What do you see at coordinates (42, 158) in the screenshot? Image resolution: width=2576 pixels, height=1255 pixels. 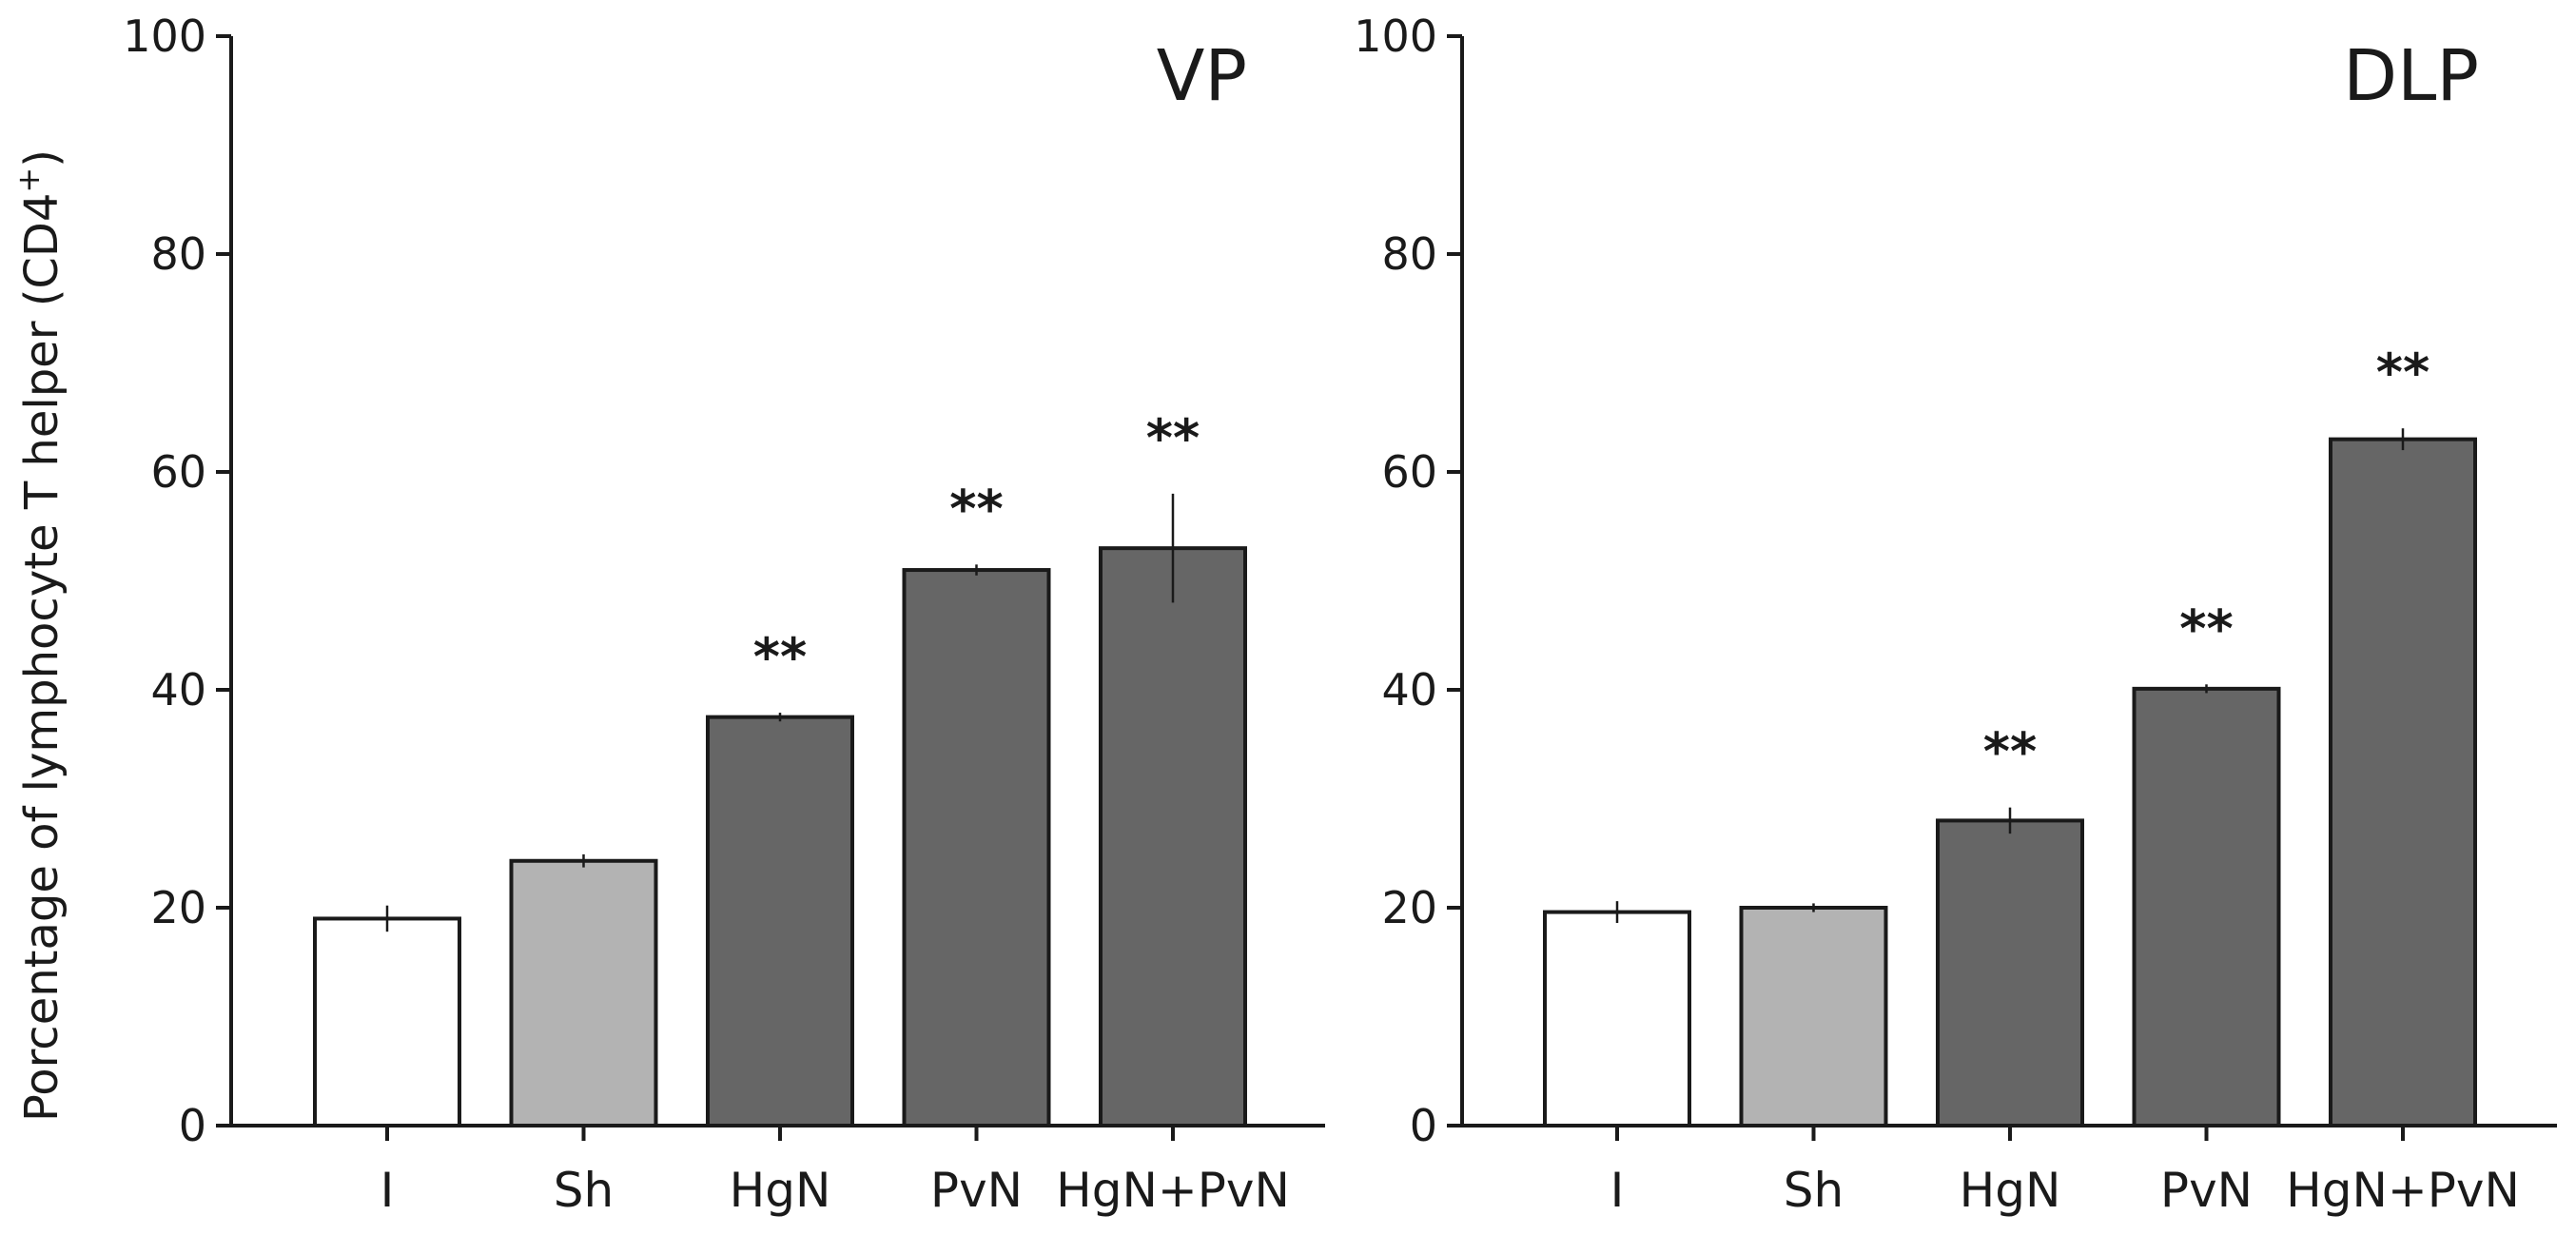 I see `y-axis-title-suffix: )` at bounding box center [42, 158].